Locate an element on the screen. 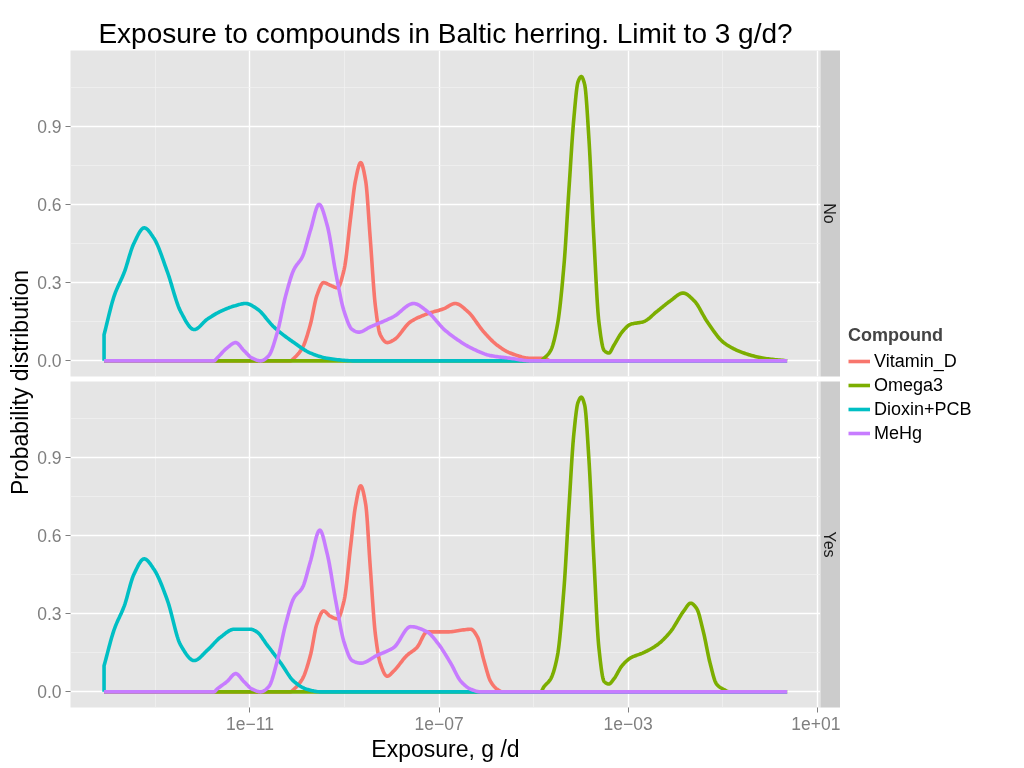 Image resolution: width=1024 pixels, height=768 pixels. x-tick-label: 1e−03 is located at coordinates (628, 723).